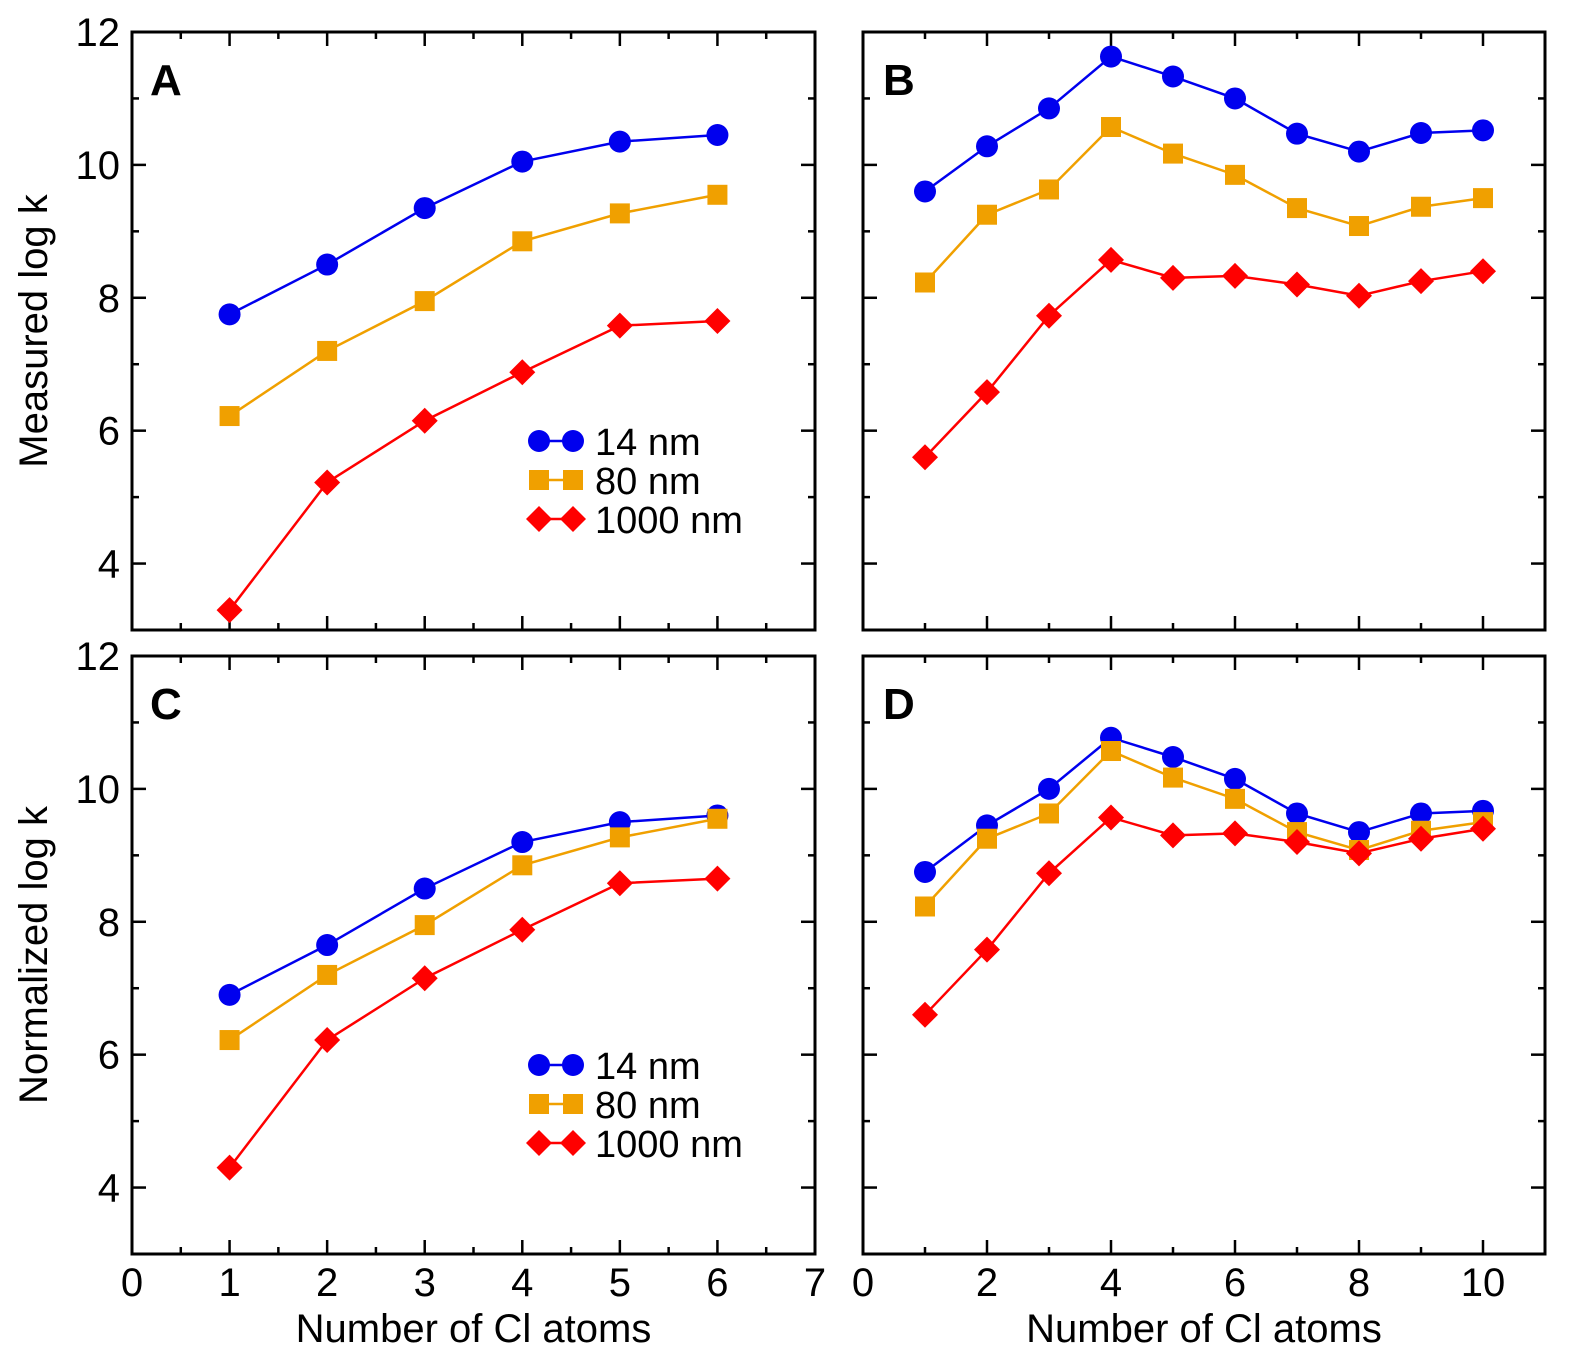 This screenshot has width=1579, height=1370. What do you see at coordinates (34, 954) in the screenshot?
I see `y-axis-title: Normalized log k` at bounding box center [34, 954].